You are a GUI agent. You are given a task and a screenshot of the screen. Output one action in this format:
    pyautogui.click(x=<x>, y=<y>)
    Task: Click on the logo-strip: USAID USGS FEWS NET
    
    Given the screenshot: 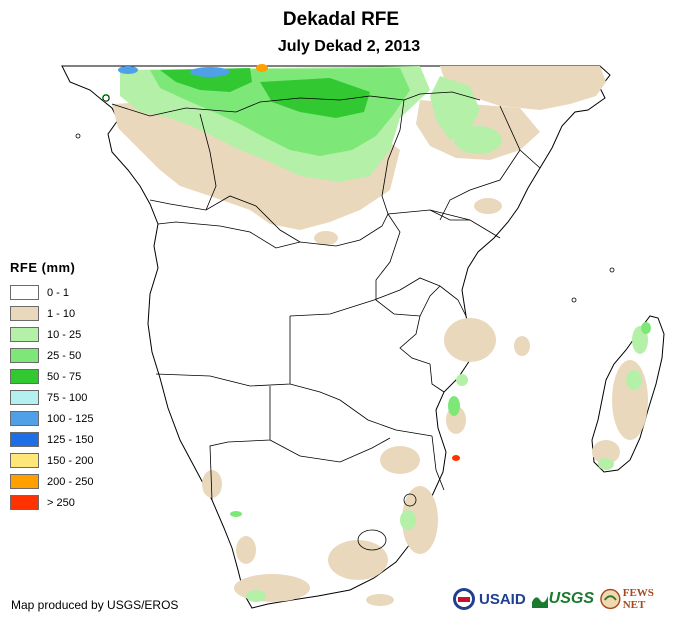 What is the action you would take?
    pyautogui.click(x=567, y=599)
    